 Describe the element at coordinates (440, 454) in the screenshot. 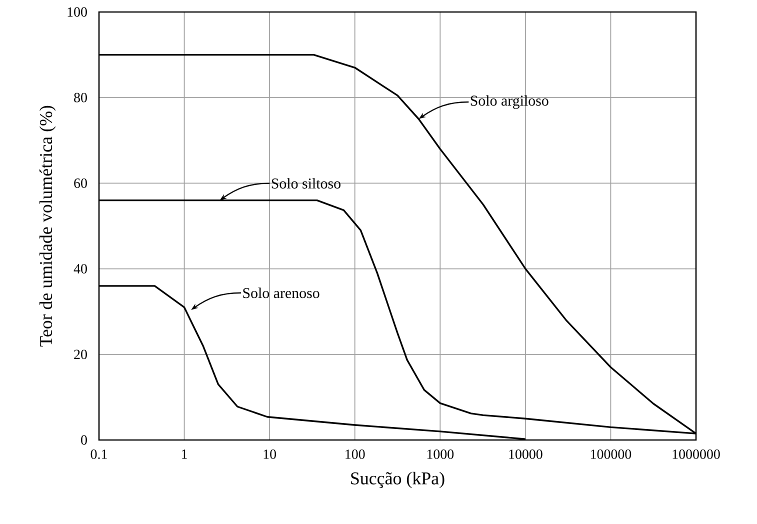

I see `x-tick-label: 1000` at that location.